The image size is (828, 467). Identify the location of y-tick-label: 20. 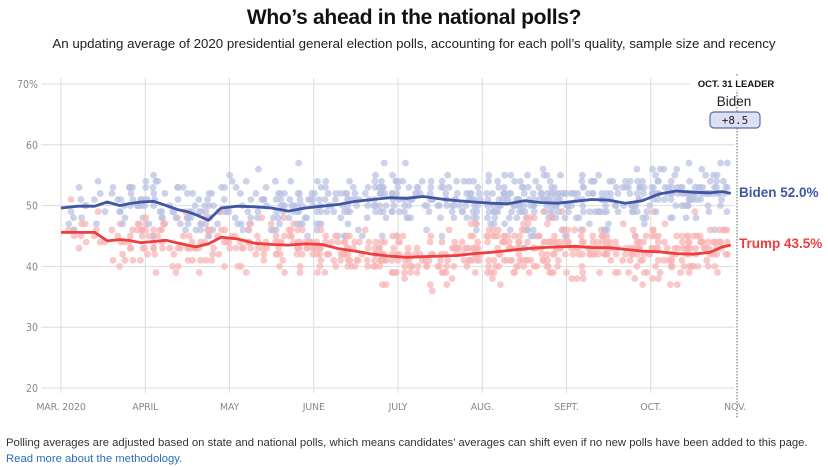
(32, 389).